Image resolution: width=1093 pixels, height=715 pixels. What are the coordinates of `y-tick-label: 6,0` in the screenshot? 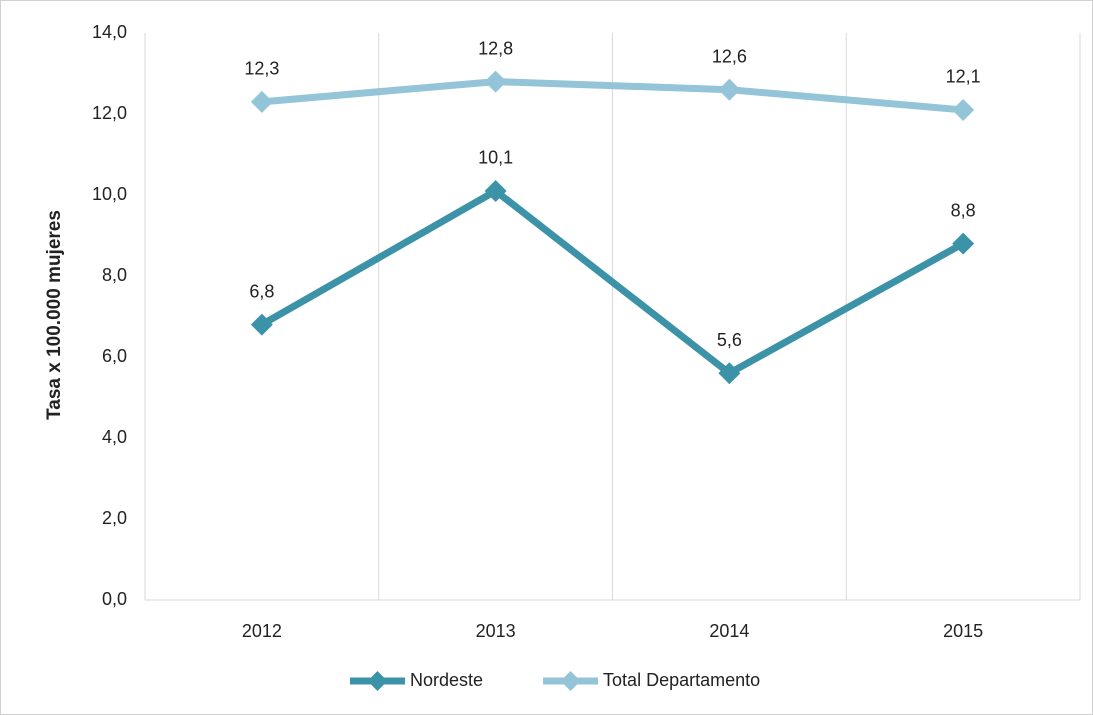 It's located at (114, 356).